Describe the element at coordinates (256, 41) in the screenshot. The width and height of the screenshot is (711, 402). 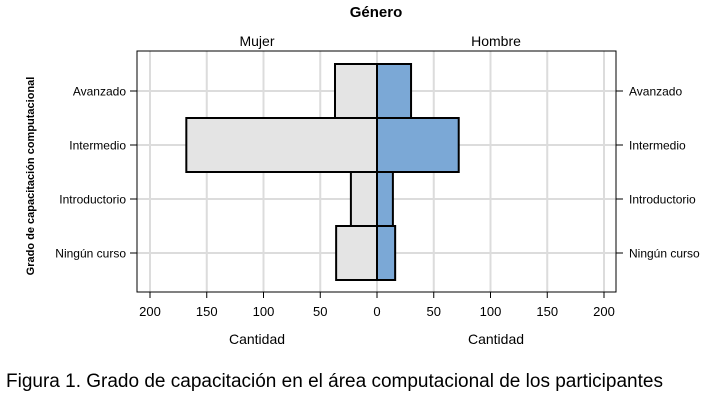
I see `panel-label-mujer: Mujer` at that location.